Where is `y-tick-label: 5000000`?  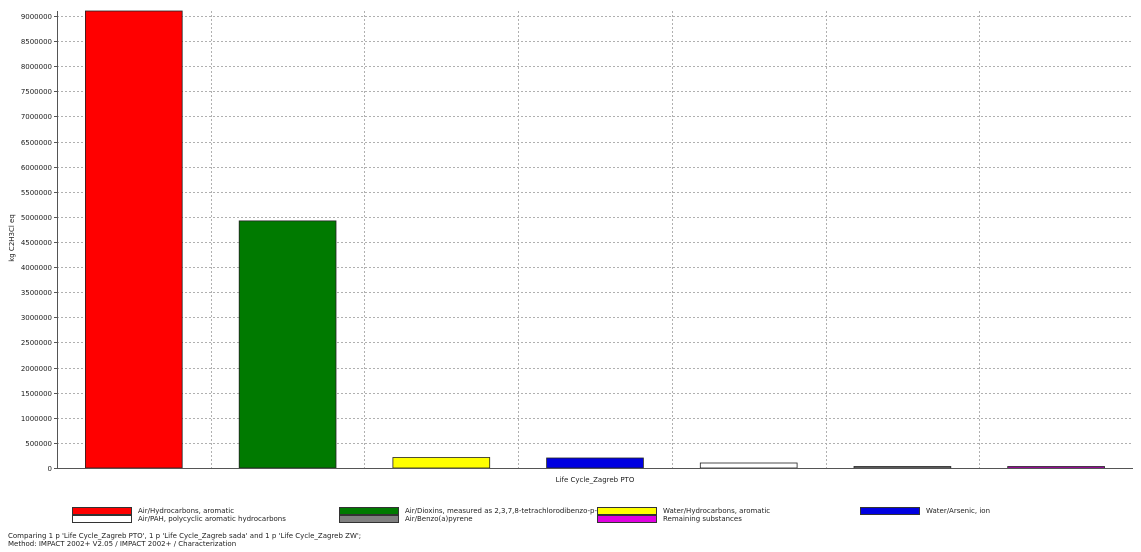 y-tick-label: 5000000 is located at coordinates (36, 218).